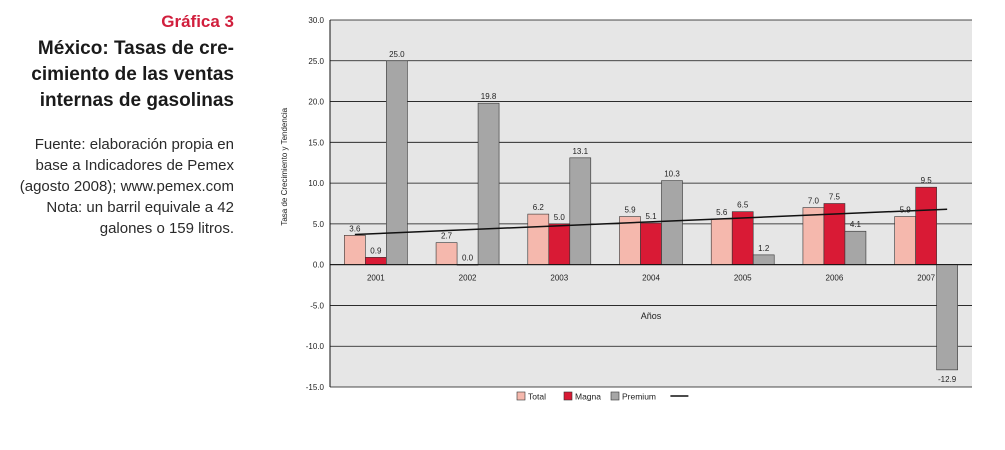 The height and width of the screenshot is (450, 1005). I want to click on data-label: 10.3, so click(672, 174).